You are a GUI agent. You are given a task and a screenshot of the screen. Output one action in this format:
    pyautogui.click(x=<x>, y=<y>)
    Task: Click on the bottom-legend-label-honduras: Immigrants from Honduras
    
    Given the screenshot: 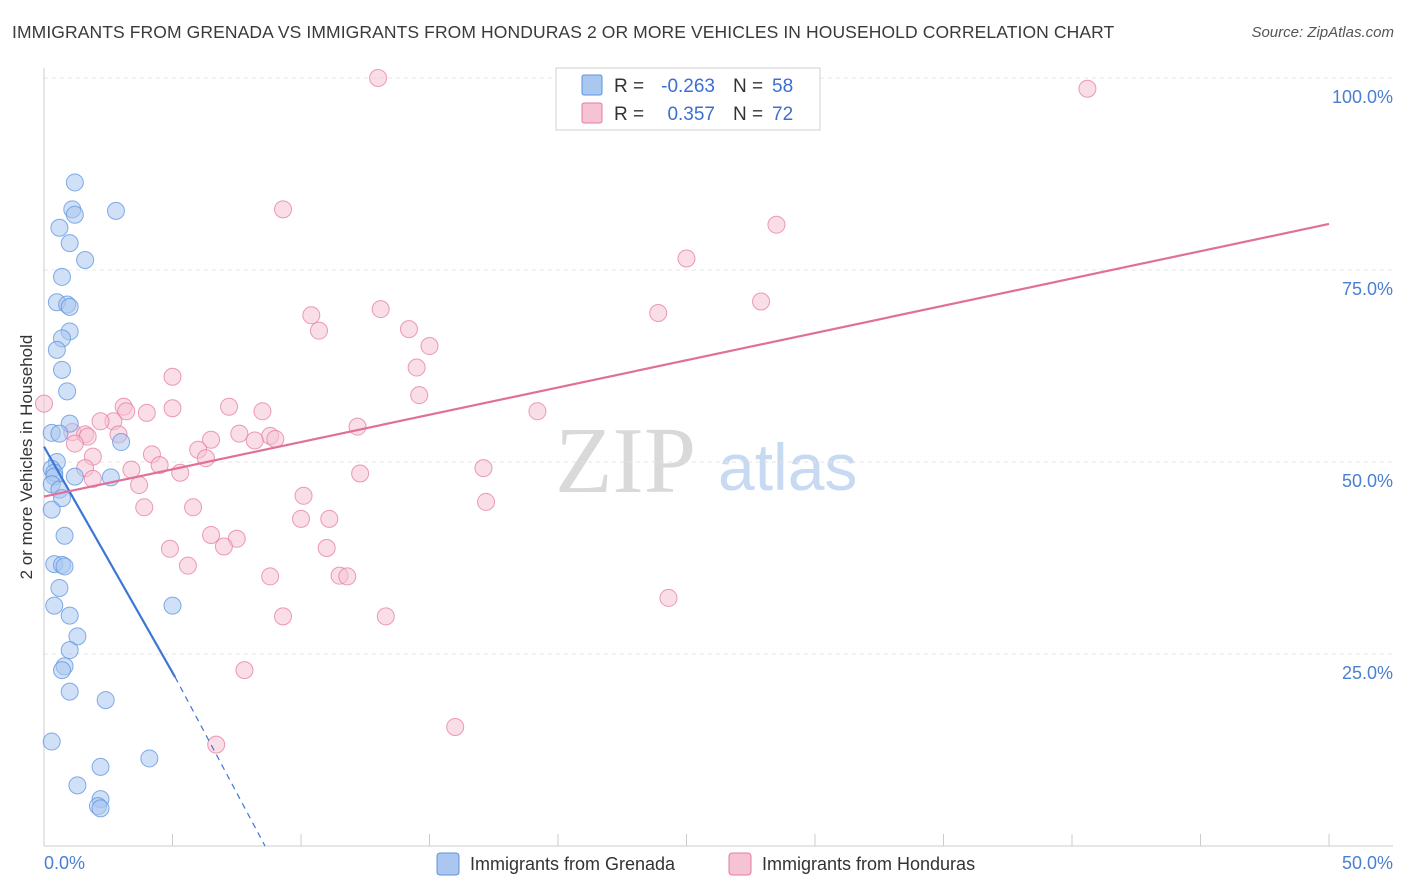 What is the action you would take?
    pyautogui.click(x=868, y=864)
    